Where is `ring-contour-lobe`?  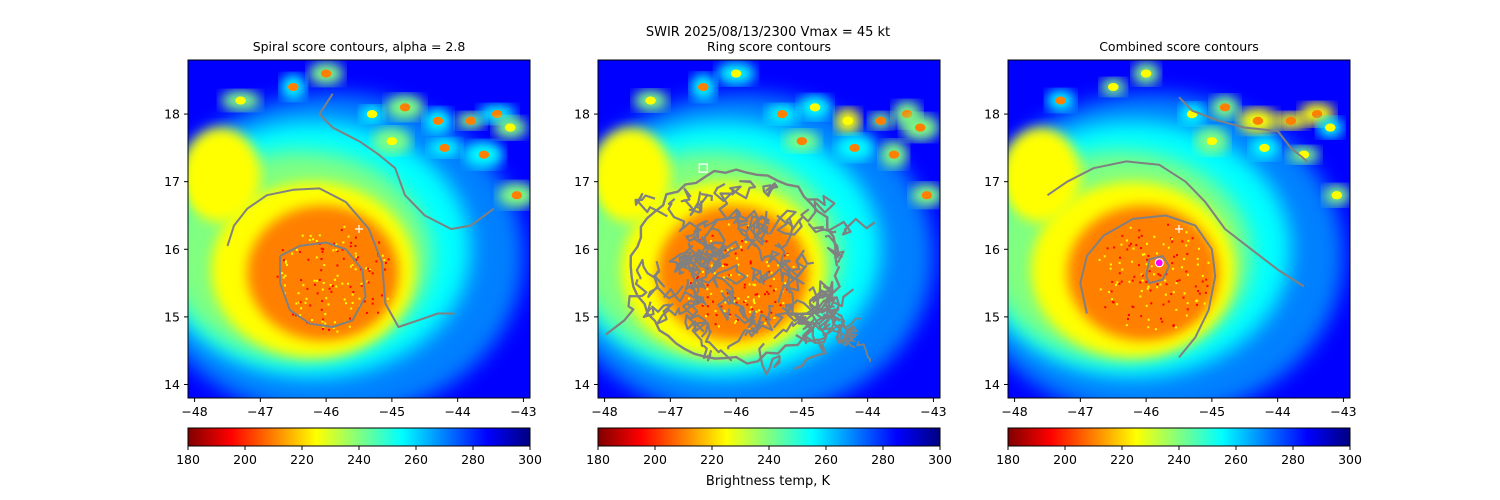 ring-contour-lobe is located at coordinates (833, 317).